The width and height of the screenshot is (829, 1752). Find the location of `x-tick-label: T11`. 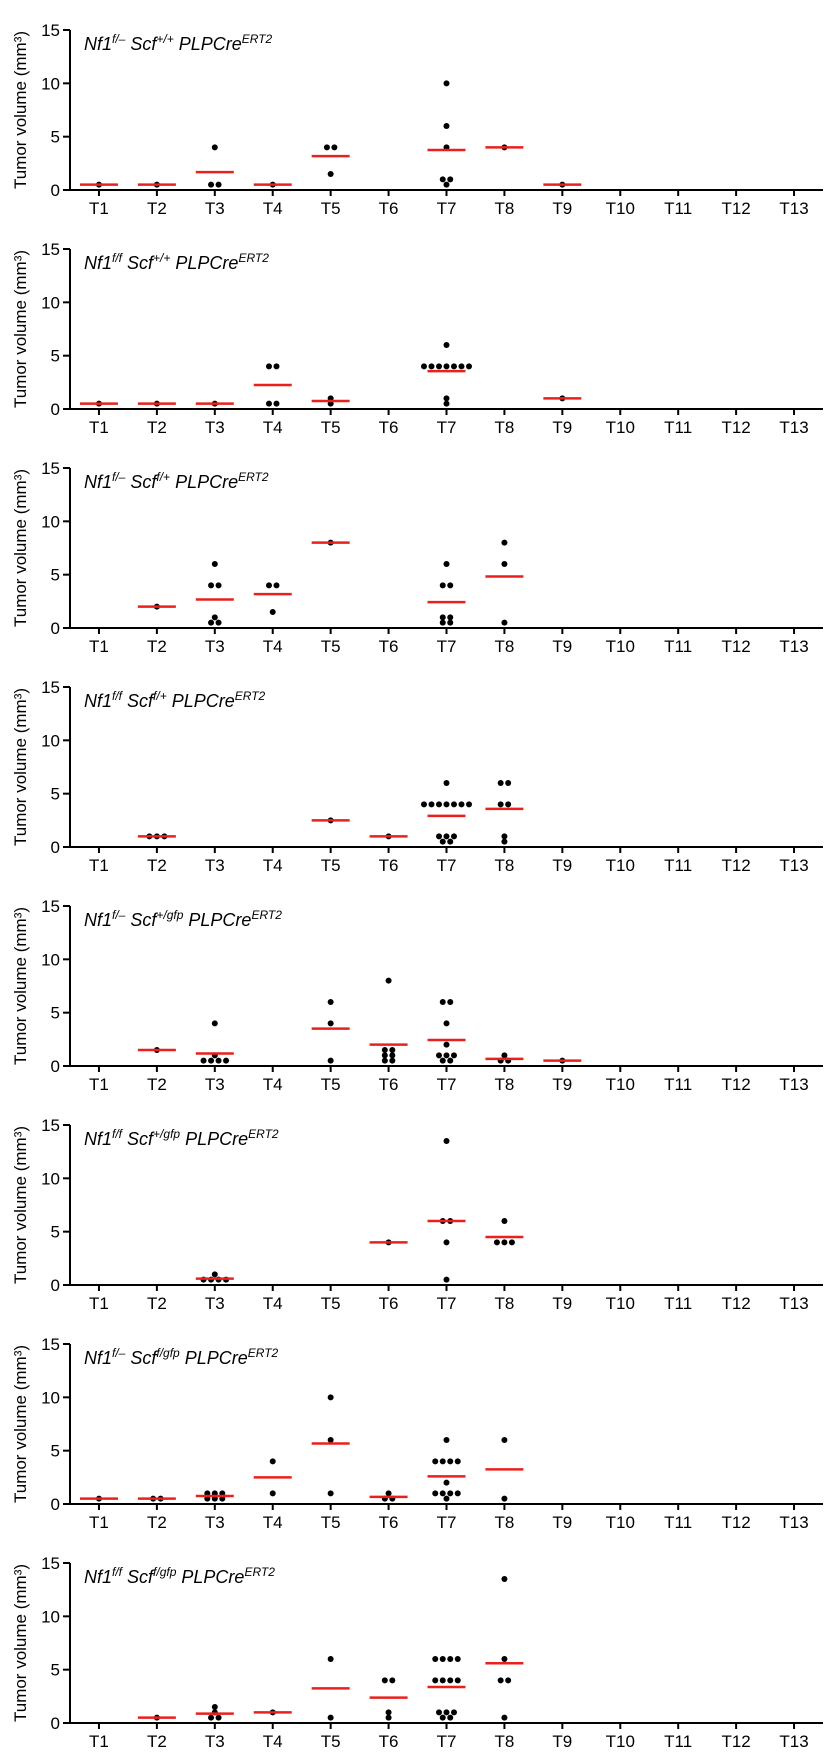

x-tick-label: T11 is located at coordinates (678, 1303).